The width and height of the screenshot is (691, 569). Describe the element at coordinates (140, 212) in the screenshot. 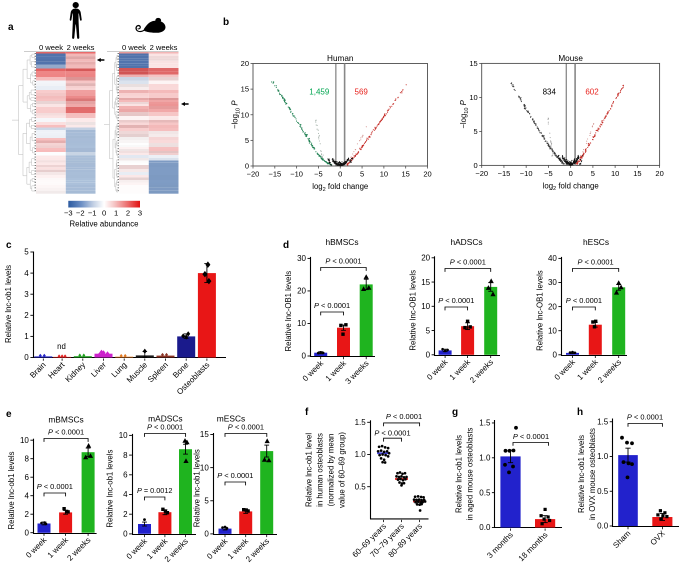

I see `svg-text: 3` at that location.